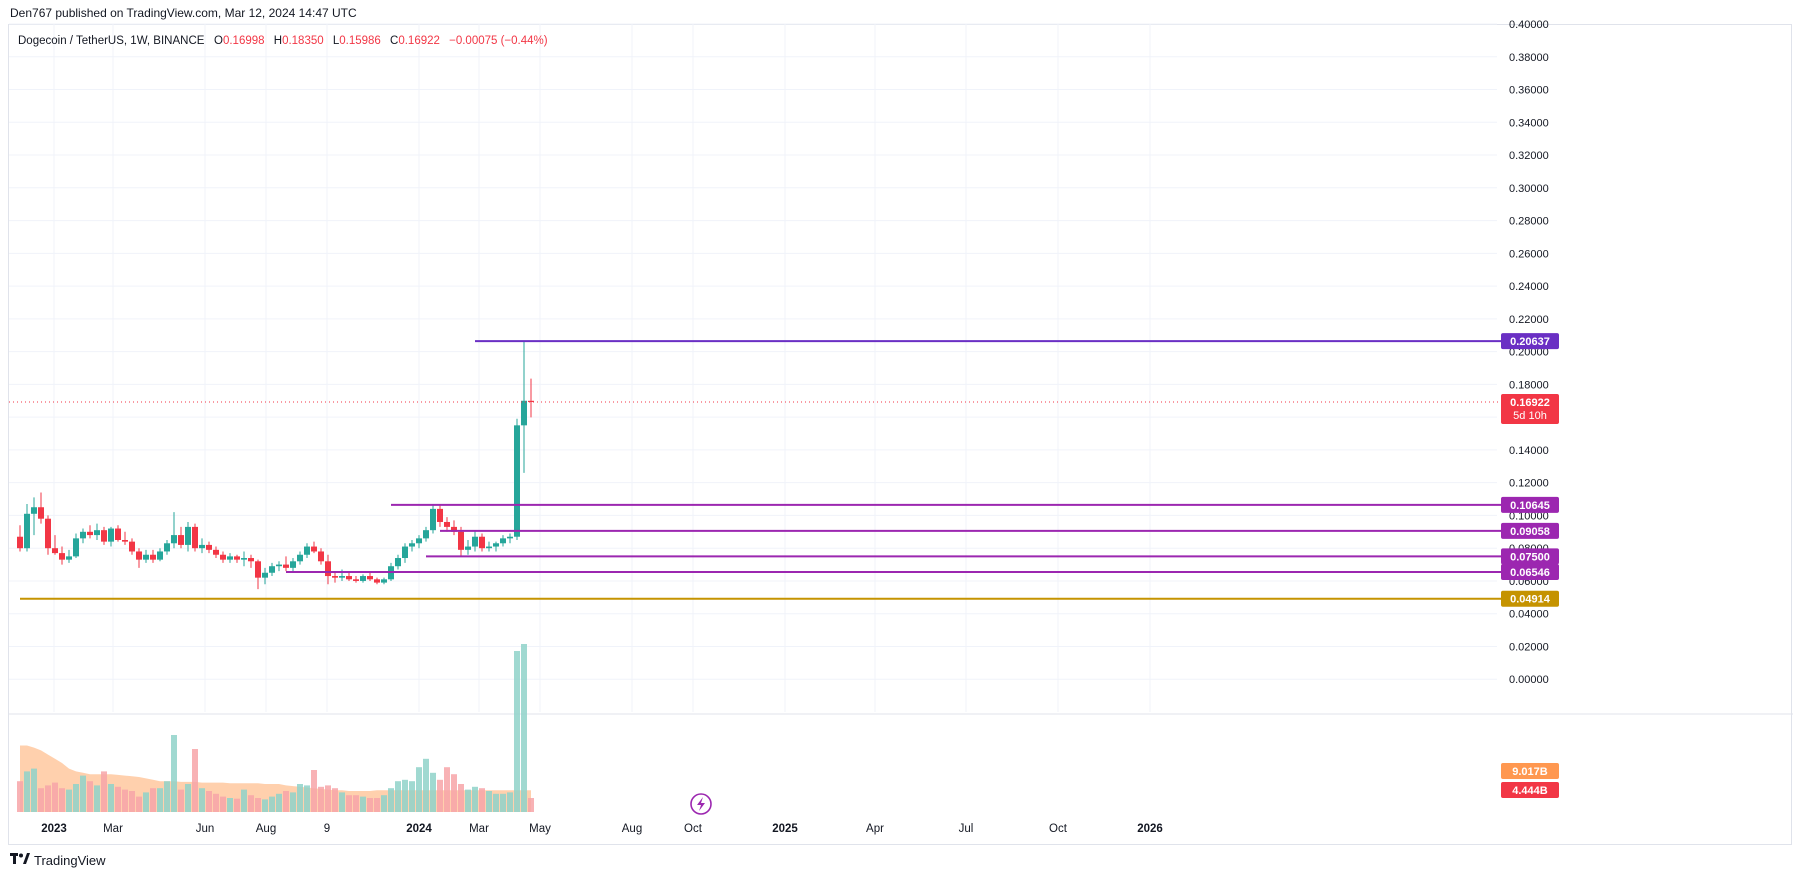  I want to click on x-tick-label: 2023, so click(54, 829).